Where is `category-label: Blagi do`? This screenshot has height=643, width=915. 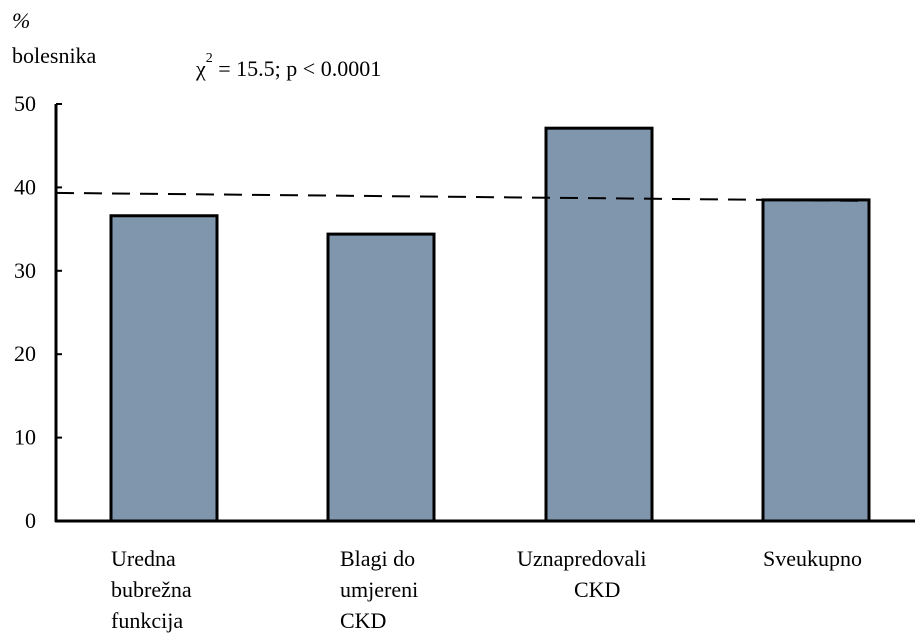 category-label: Blagi do is located at coordinates (377, 558).